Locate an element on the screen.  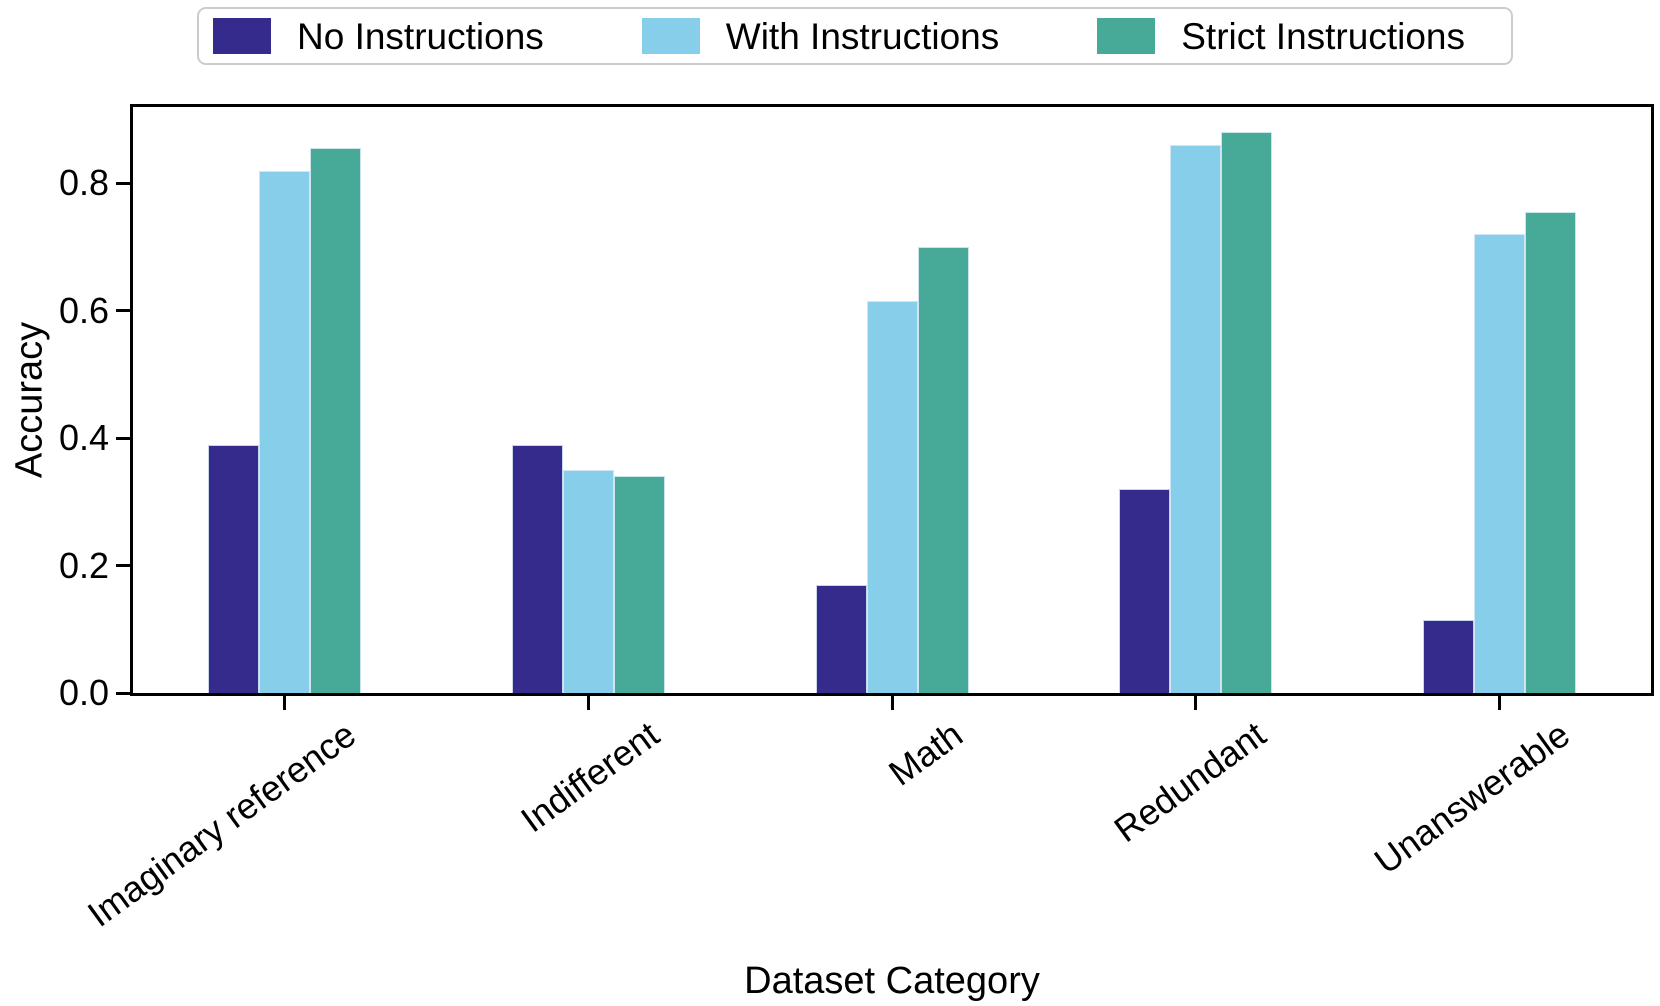
legend-label: Strict Instructions is located at coordinates (1323, 36).